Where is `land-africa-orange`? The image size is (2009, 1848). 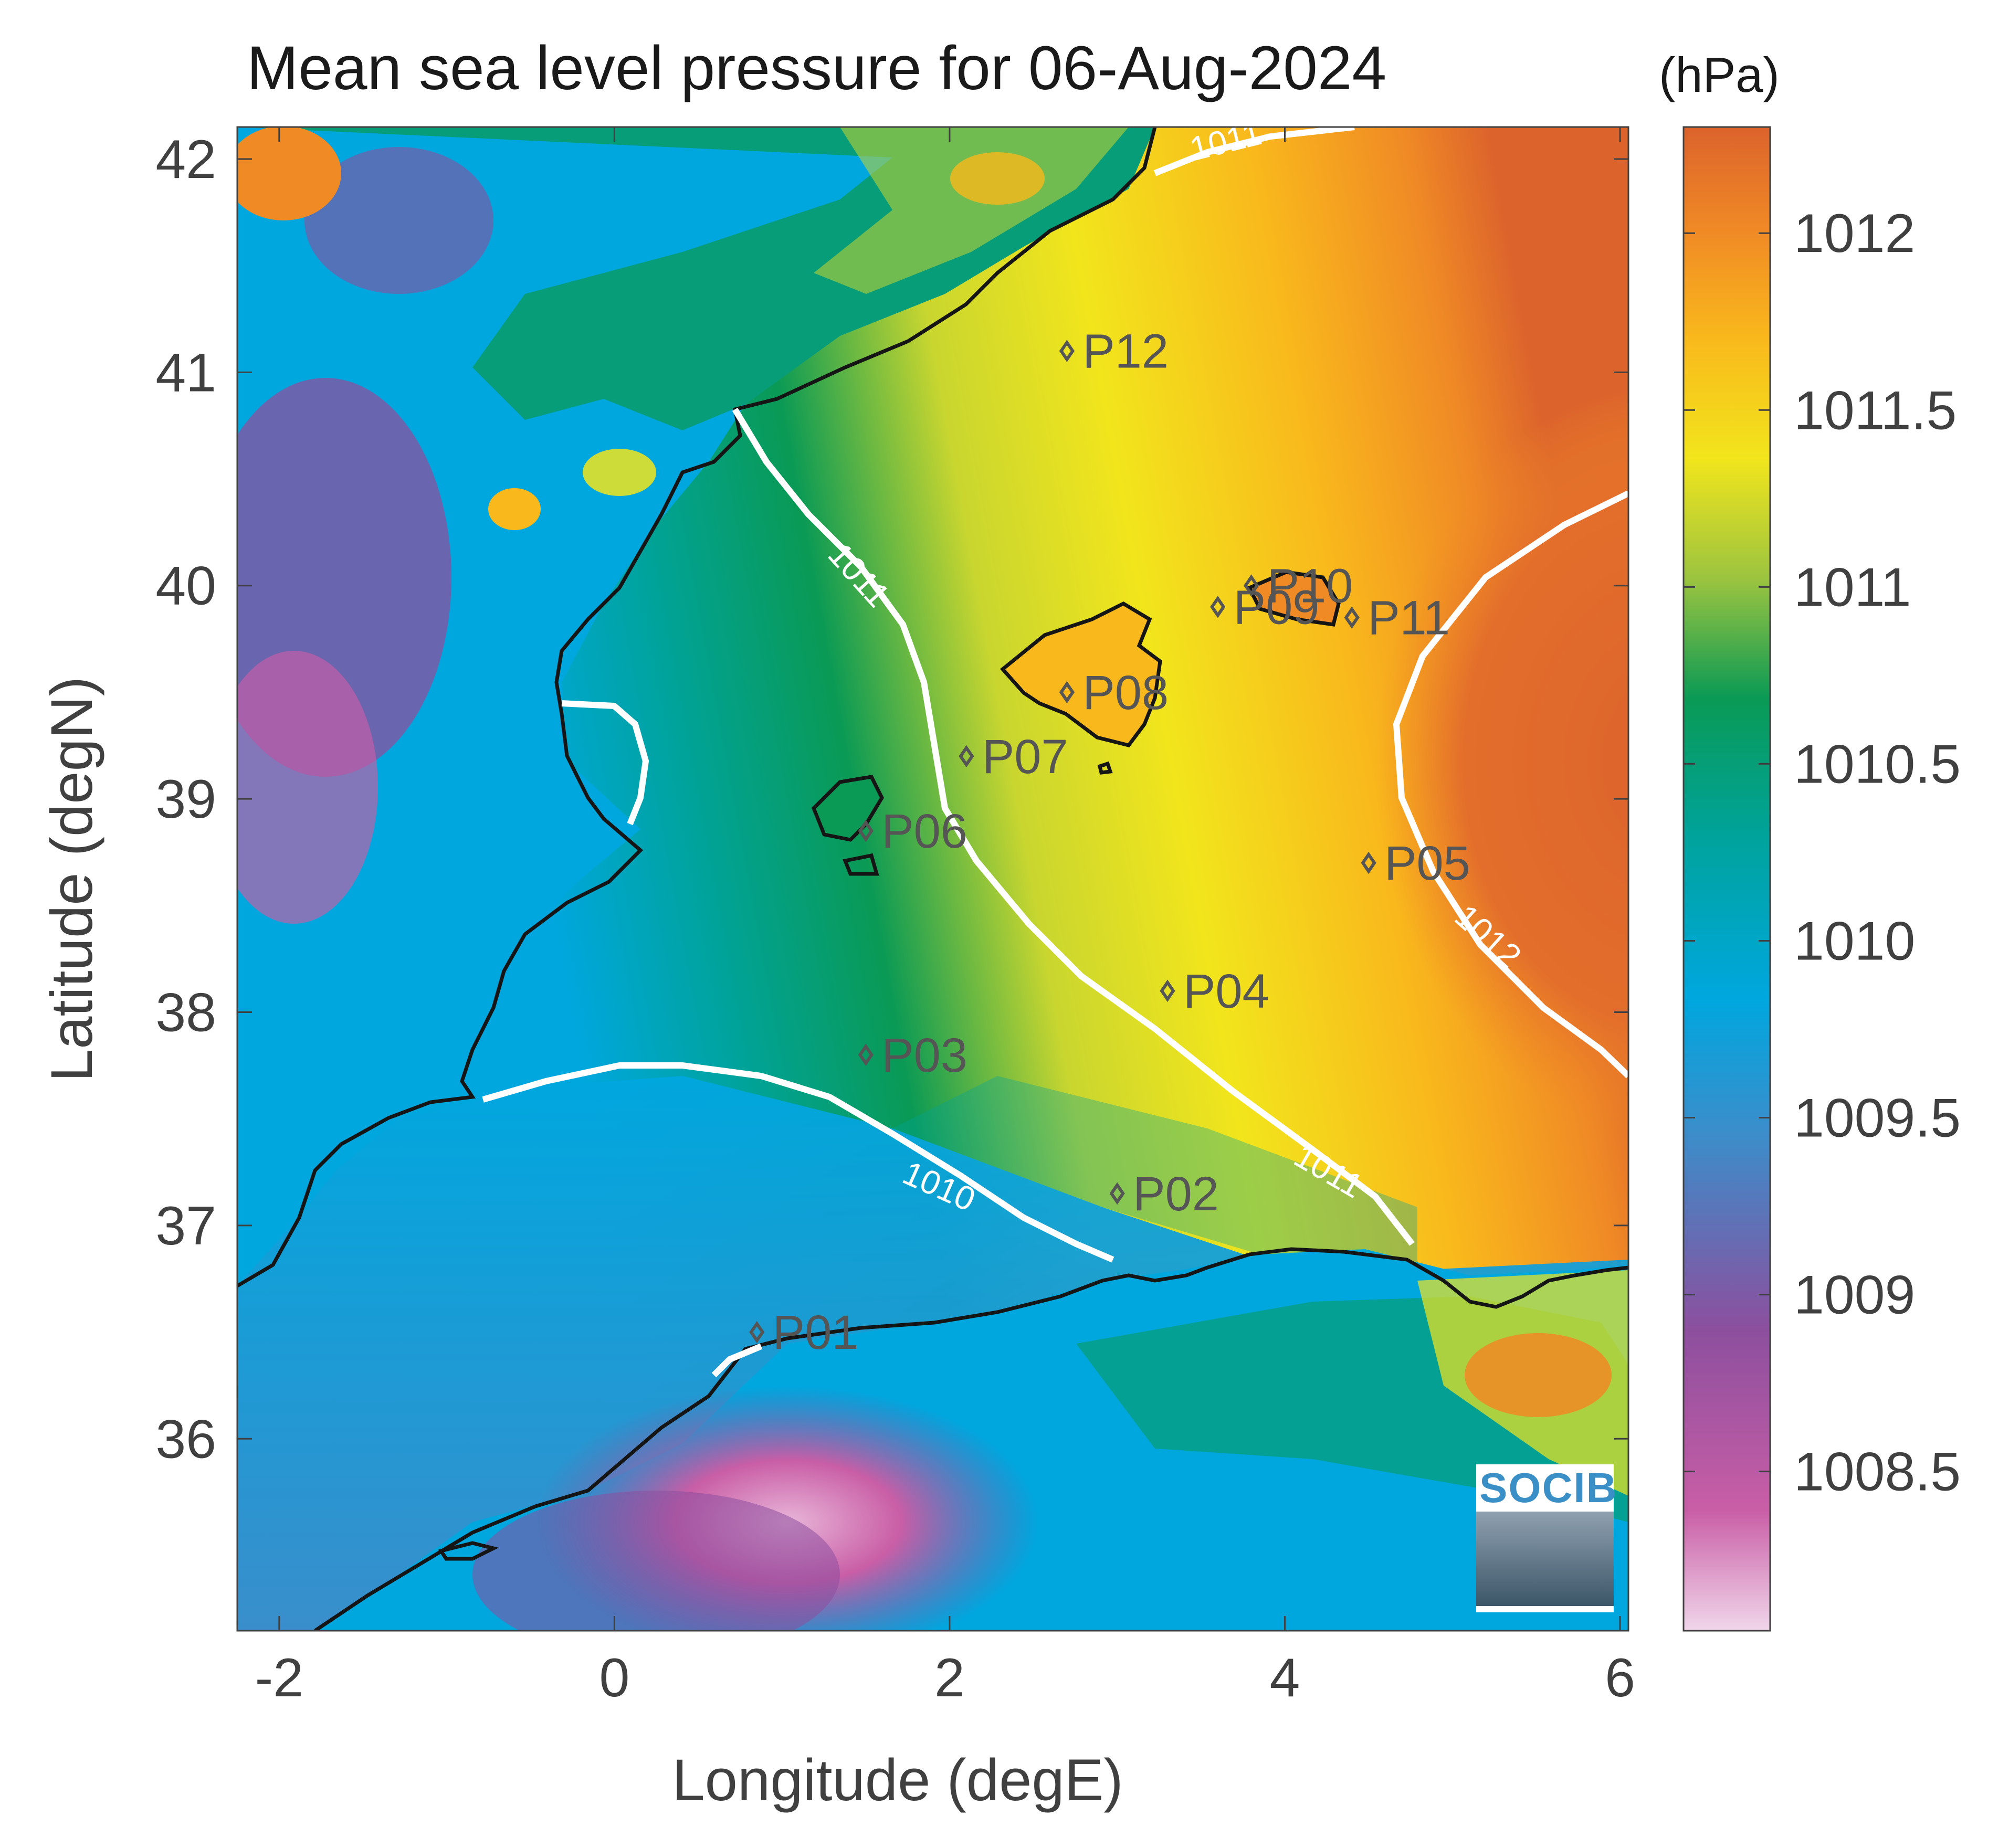
land-africa-orange is located at coordinates (1538, 1375).